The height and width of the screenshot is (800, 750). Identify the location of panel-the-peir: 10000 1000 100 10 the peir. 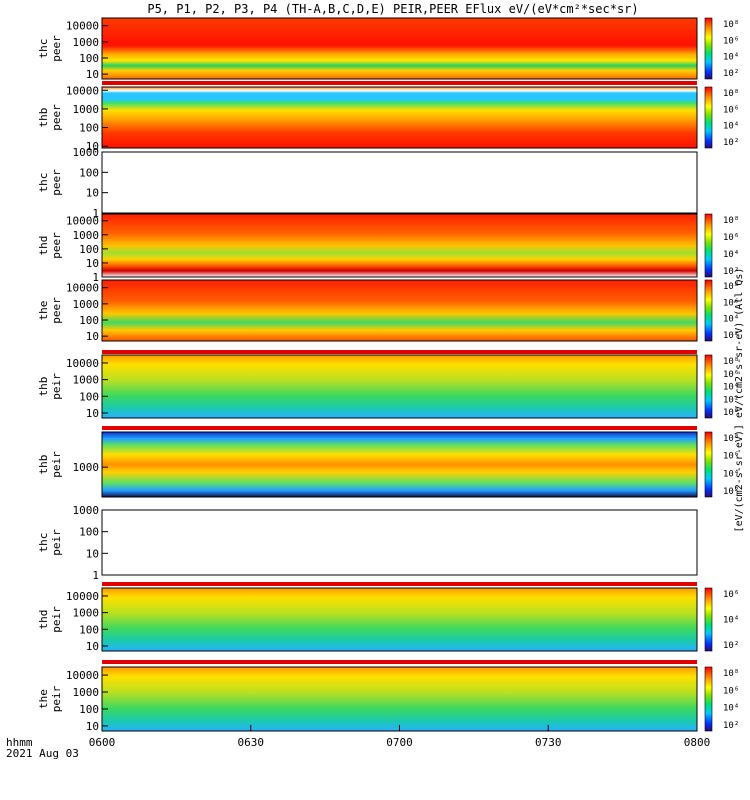
(367, 699).